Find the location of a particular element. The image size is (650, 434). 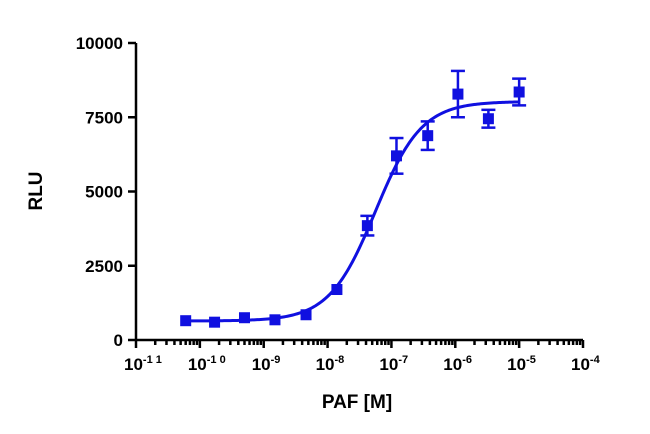

x-axis-title: PAF [M] is located at coordinates (357, 402).